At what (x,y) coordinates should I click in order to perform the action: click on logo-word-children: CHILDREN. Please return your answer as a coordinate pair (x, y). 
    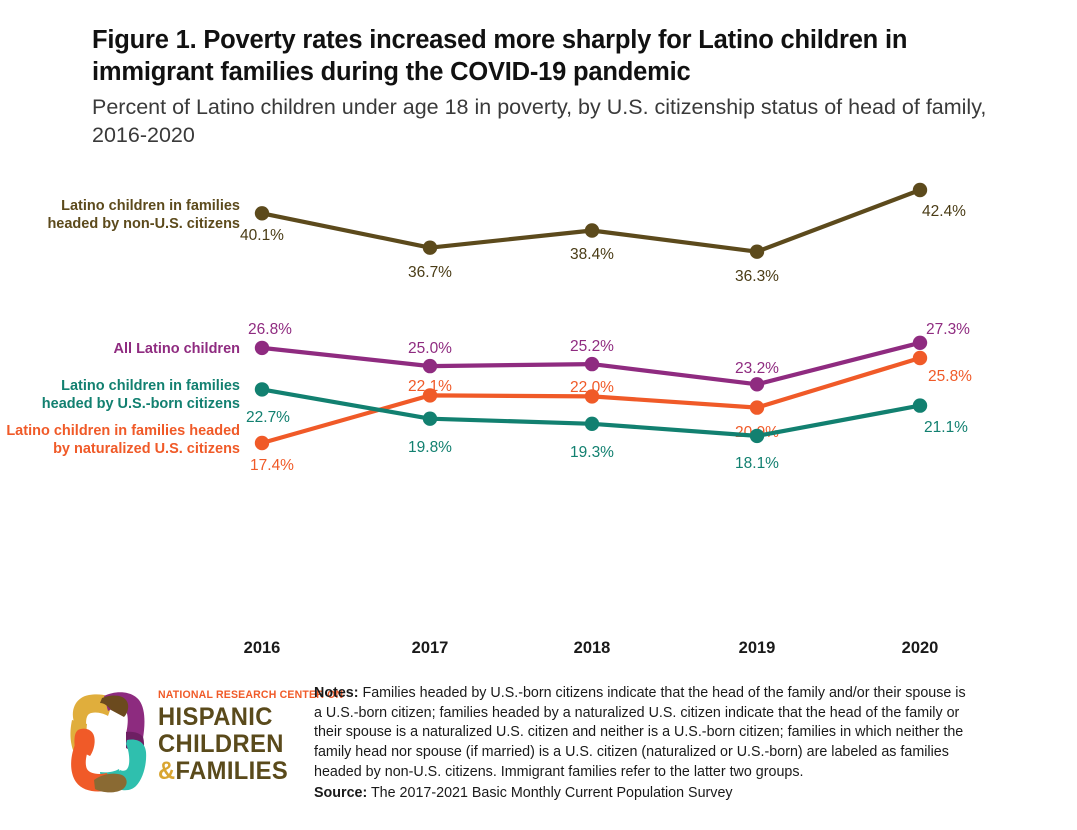
    Looking at the image, I should click on (221, 744).